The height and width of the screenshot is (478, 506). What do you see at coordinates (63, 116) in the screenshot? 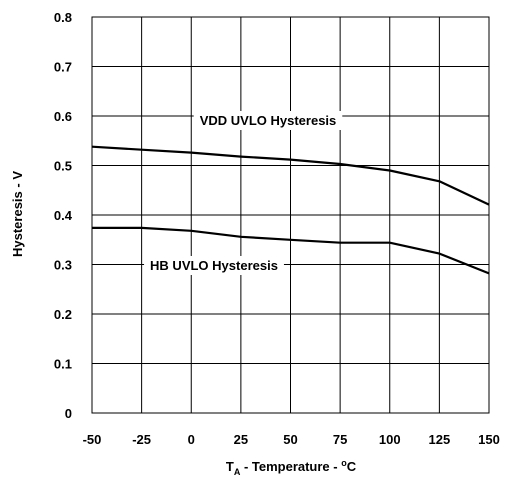
I see `y-tick-label: 0.6` at bounding box center [63, 116].